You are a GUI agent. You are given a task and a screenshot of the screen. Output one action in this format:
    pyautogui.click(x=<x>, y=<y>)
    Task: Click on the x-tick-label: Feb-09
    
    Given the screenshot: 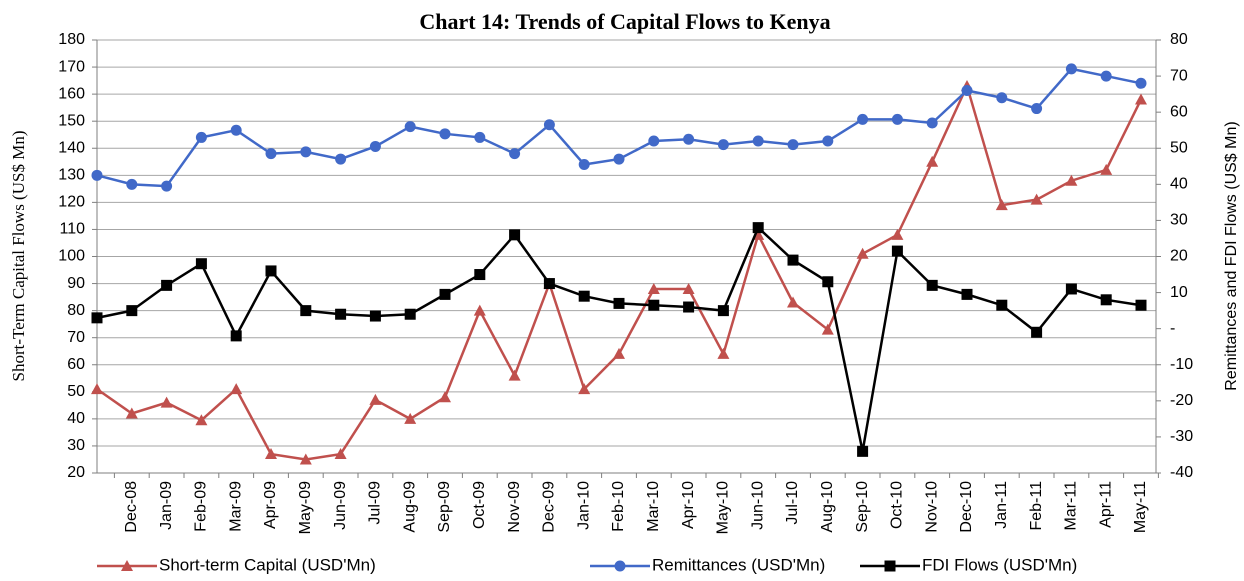 What is the action you would take?
    pyautogui.click(x=201, y=506)
    